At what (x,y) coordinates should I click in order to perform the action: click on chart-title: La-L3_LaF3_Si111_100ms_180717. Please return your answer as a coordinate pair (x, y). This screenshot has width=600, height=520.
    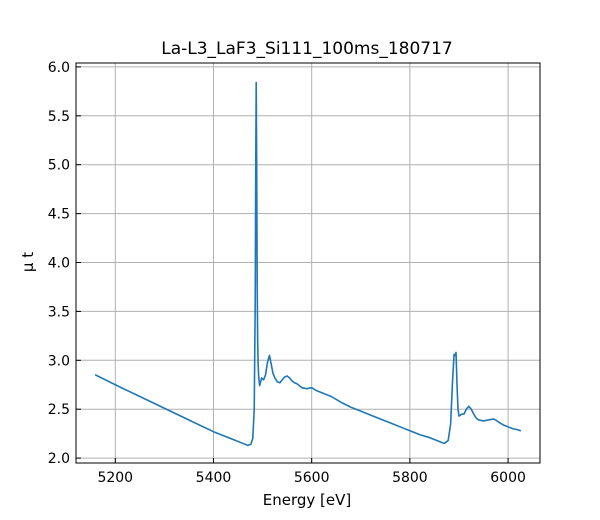
    Looking at the image, I should click on (307, 49).